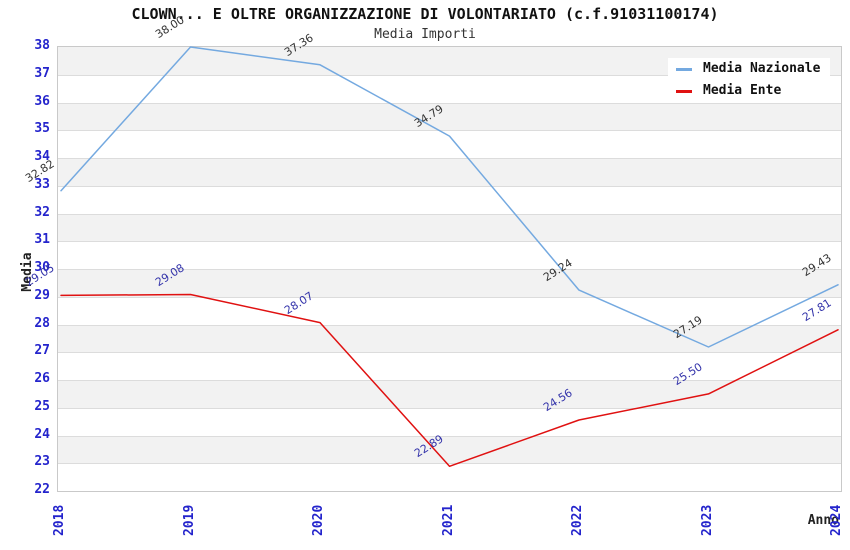 This screenshot has height=550, width=850. What do you see at coordinates (42, 156) in the screenshot?
I see `y-tick-label: 34` at bounding box center [42, 156].